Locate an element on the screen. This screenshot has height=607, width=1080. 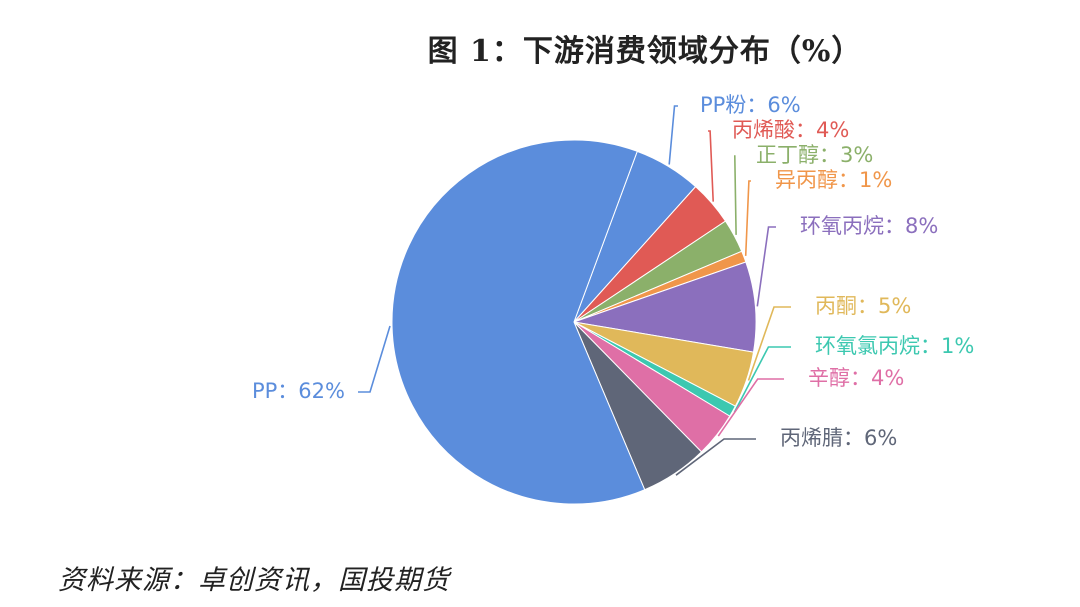
chart-source: 资料来源：卓创资讯，国投期货 is located at coordinates (254, 580).